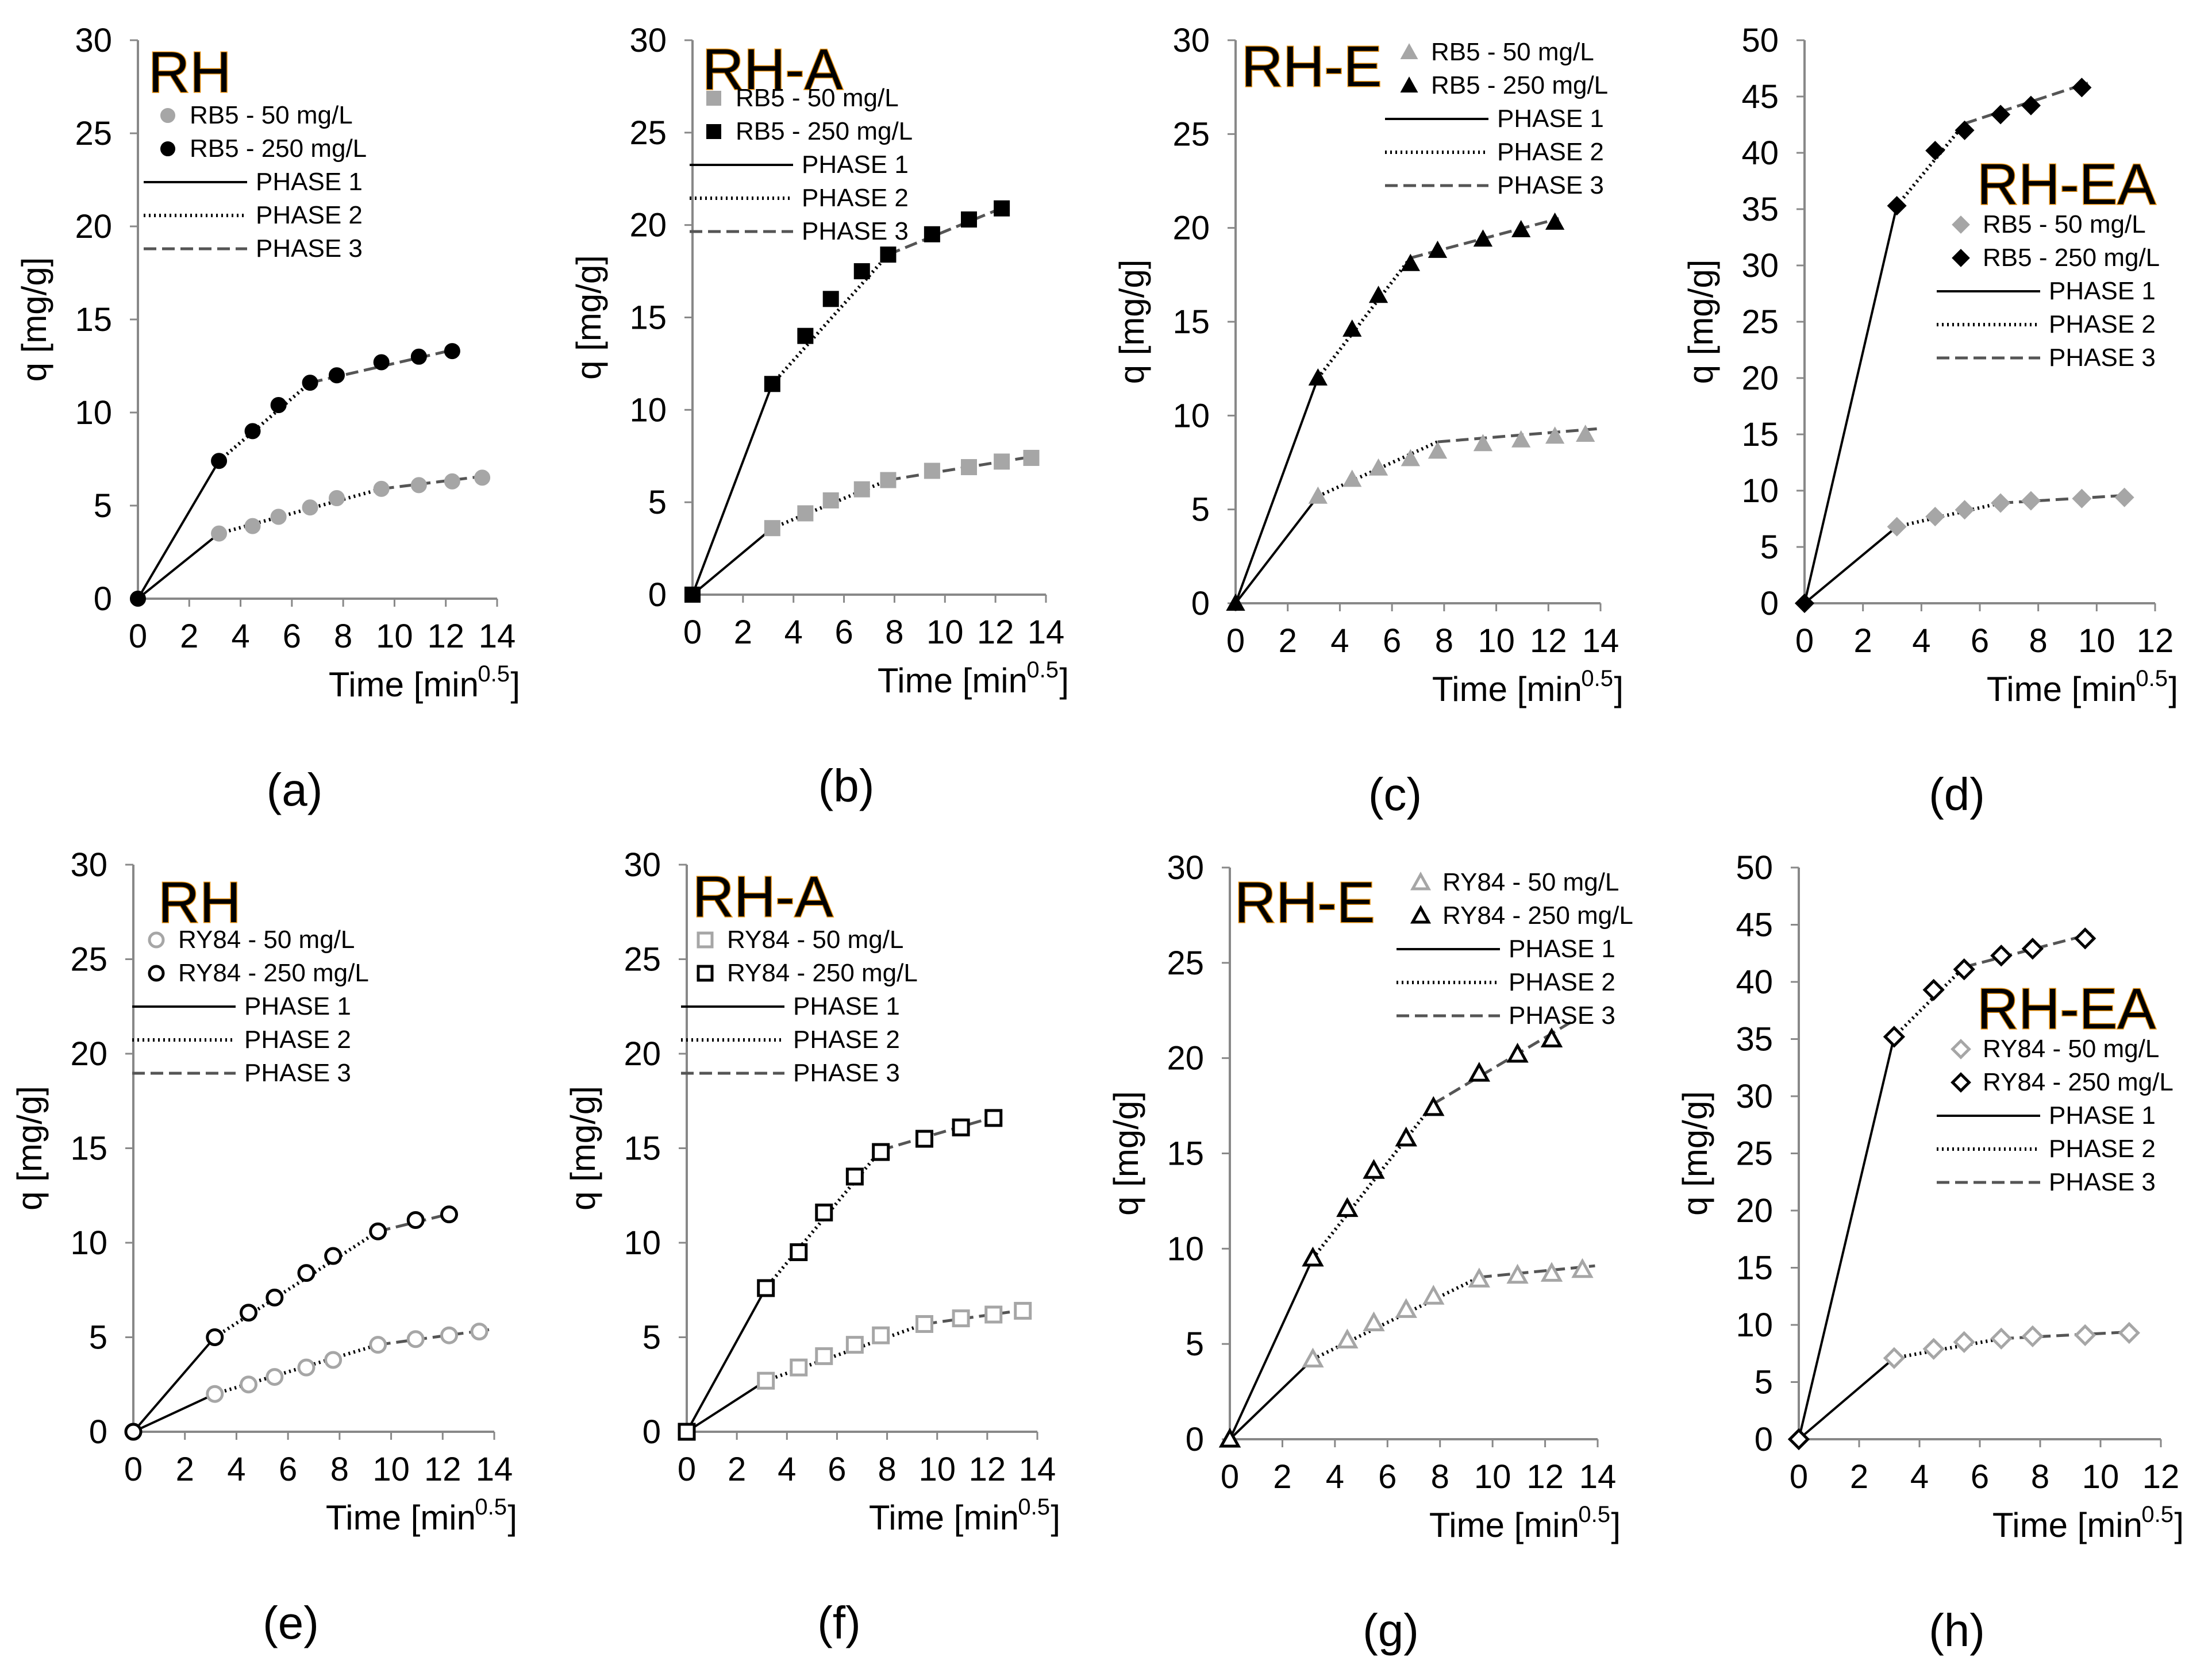 The width and height of the screenshot is (2212, 1661). What do you see at coordinates (846, 785) in the screenshot?
I see `panel-caption: (b)` at bounding box center [846, 785].